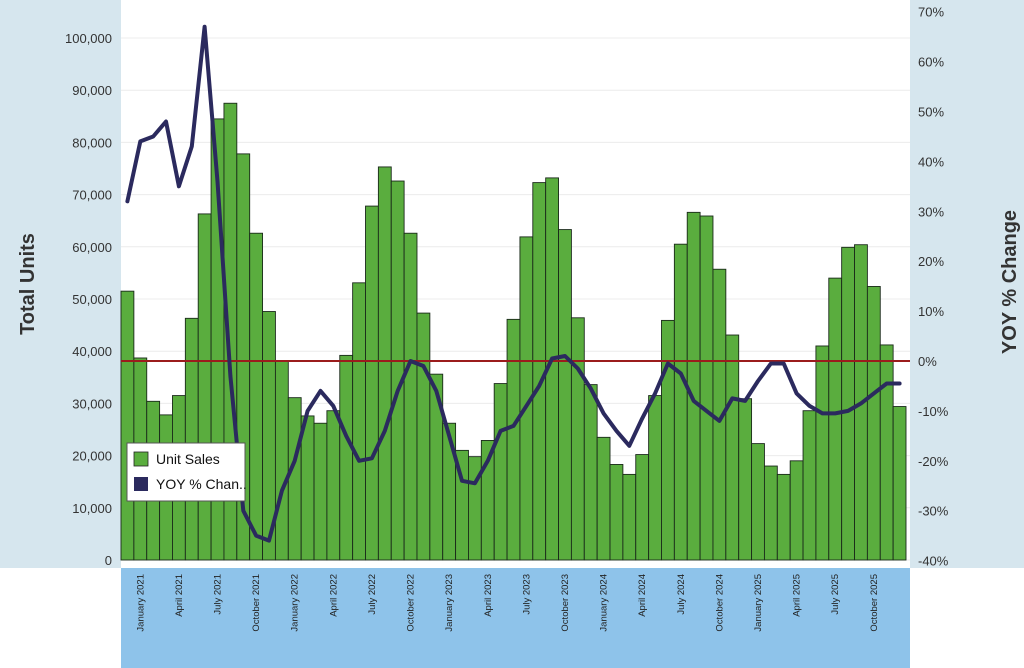 The image size is (1024, 668). Describe the element at coordinates (933, 461) in the screenshot. I see `right-tick-label: -20%` at that location.